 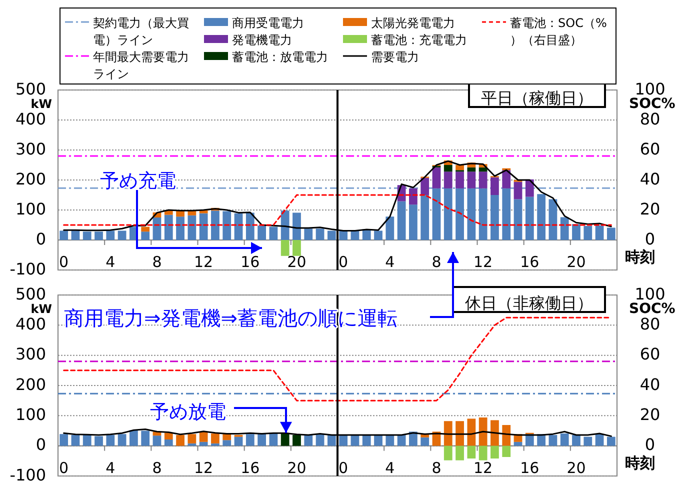 What do you see at coordinates (188, 412) in the screenshot?
I see `annotation: 予め放電` at bounding box center [188, 412].